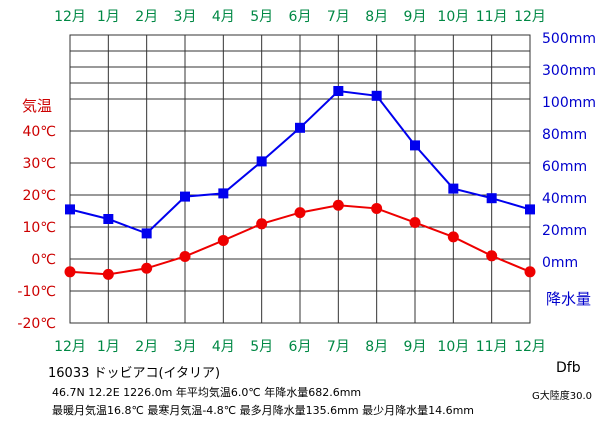 Image resolution: width=611 pixels, height=425 pixels. What do you see at coordinates (185, 347) in the screenshot?
I see `month-label-bottom: 3月` at bounding box center [185, 347].